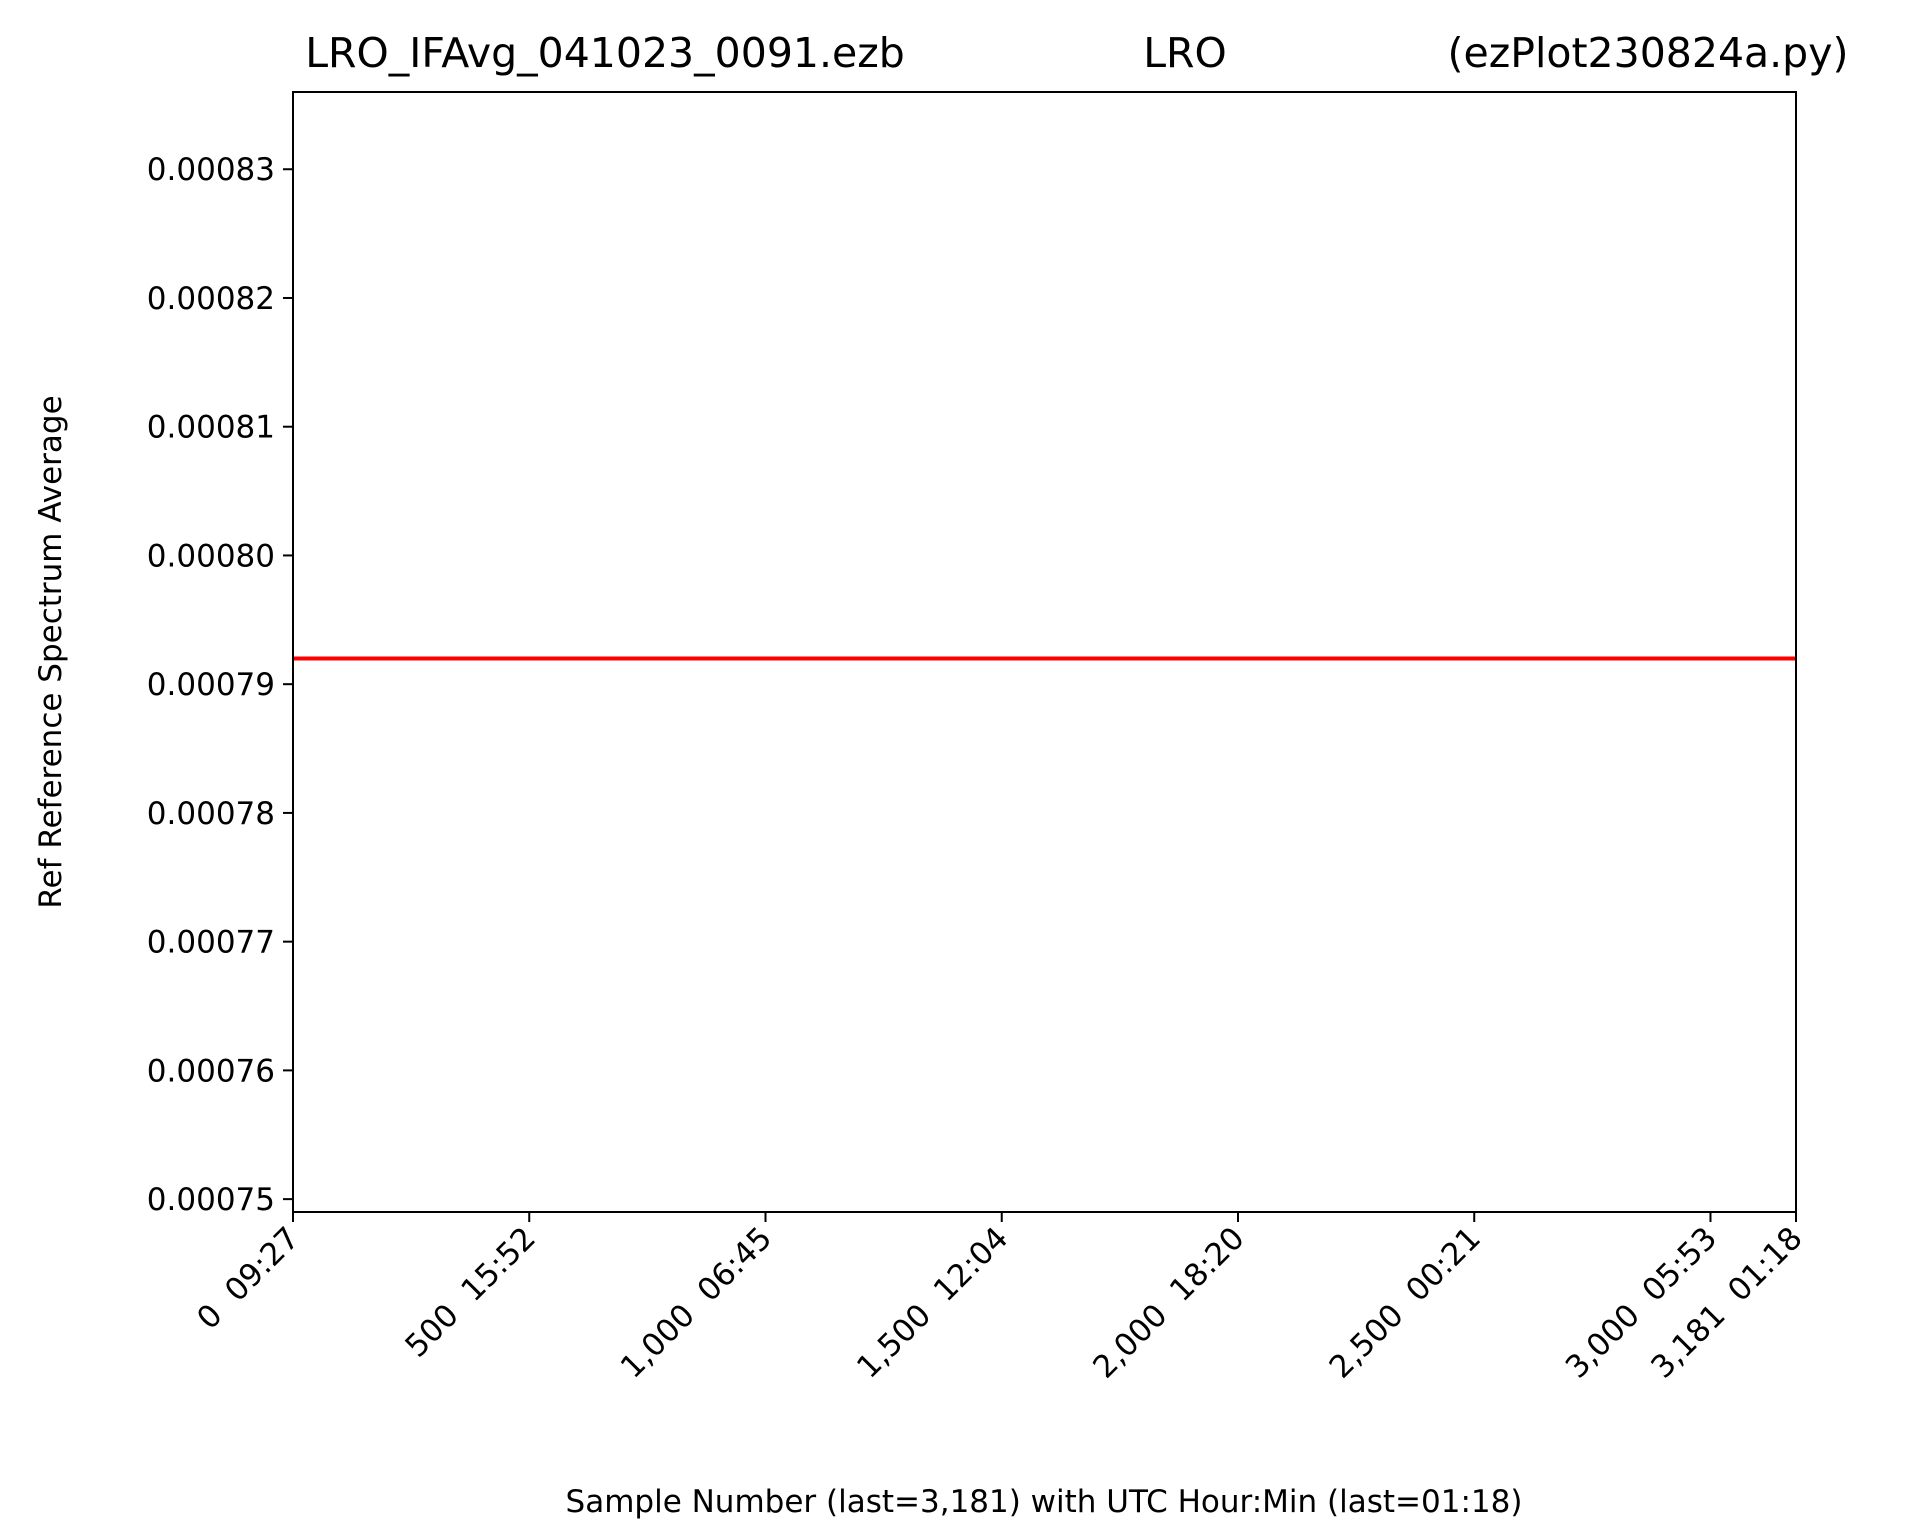 The height and width of the screenshot is (1537, 1907). What do you see at coordinates (211, 943) in the screenshot?
I see `y-tick-label: 0.00077` at bounding box center [211, 943].